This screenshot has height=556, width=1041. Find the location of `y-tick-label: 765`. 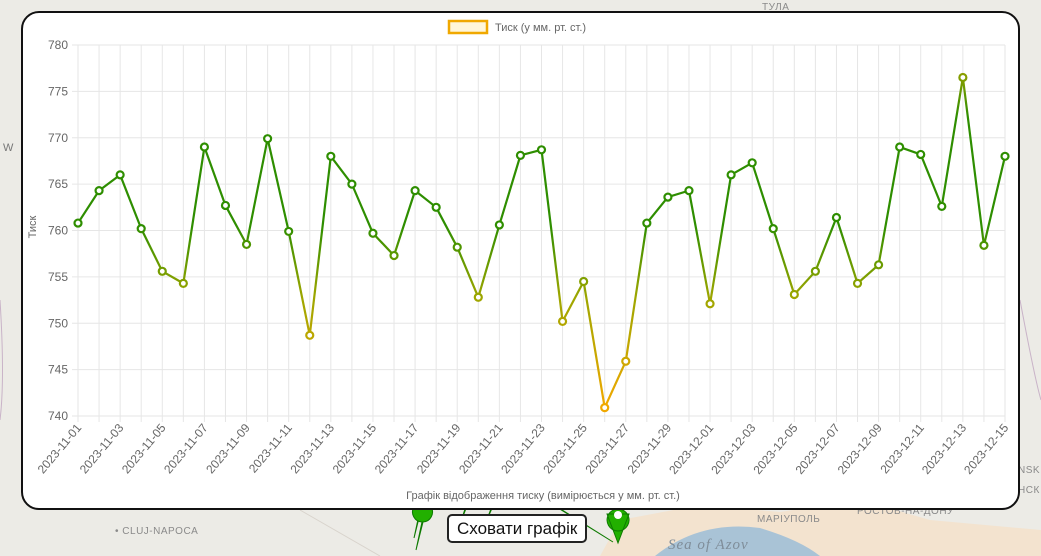

y-tick-label: 765 is located at coordinates (58, 184).